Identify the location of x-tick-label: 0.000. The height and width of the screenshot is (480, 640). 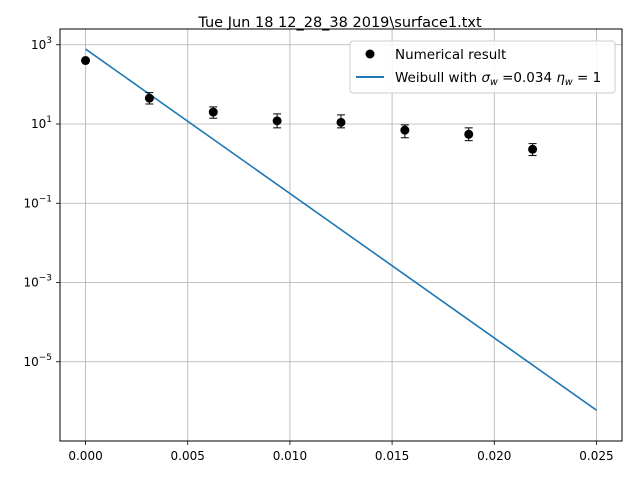
(85, 456).